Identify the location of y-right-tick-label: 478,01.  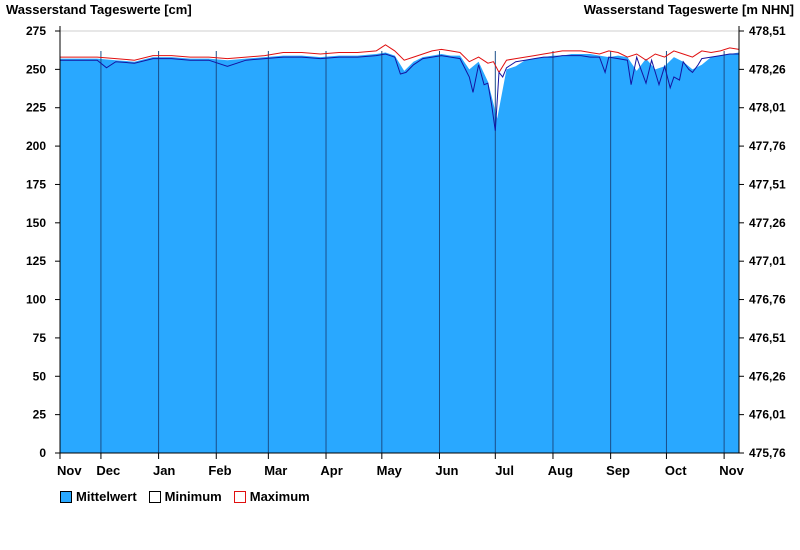
(767, 108).